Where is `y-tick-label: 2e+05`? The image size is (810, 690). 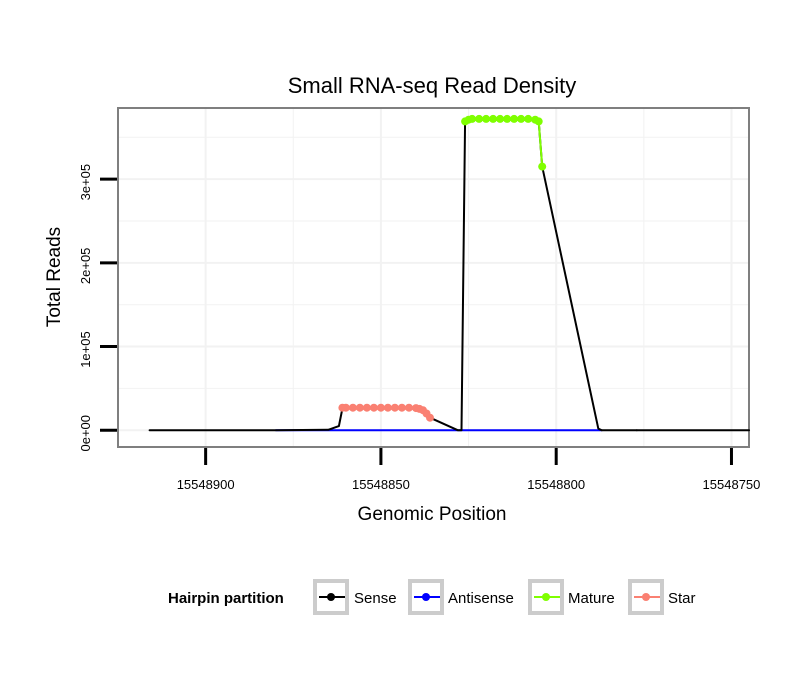
y-tick-label: 2e+05 is located at coordinates (85, 266).